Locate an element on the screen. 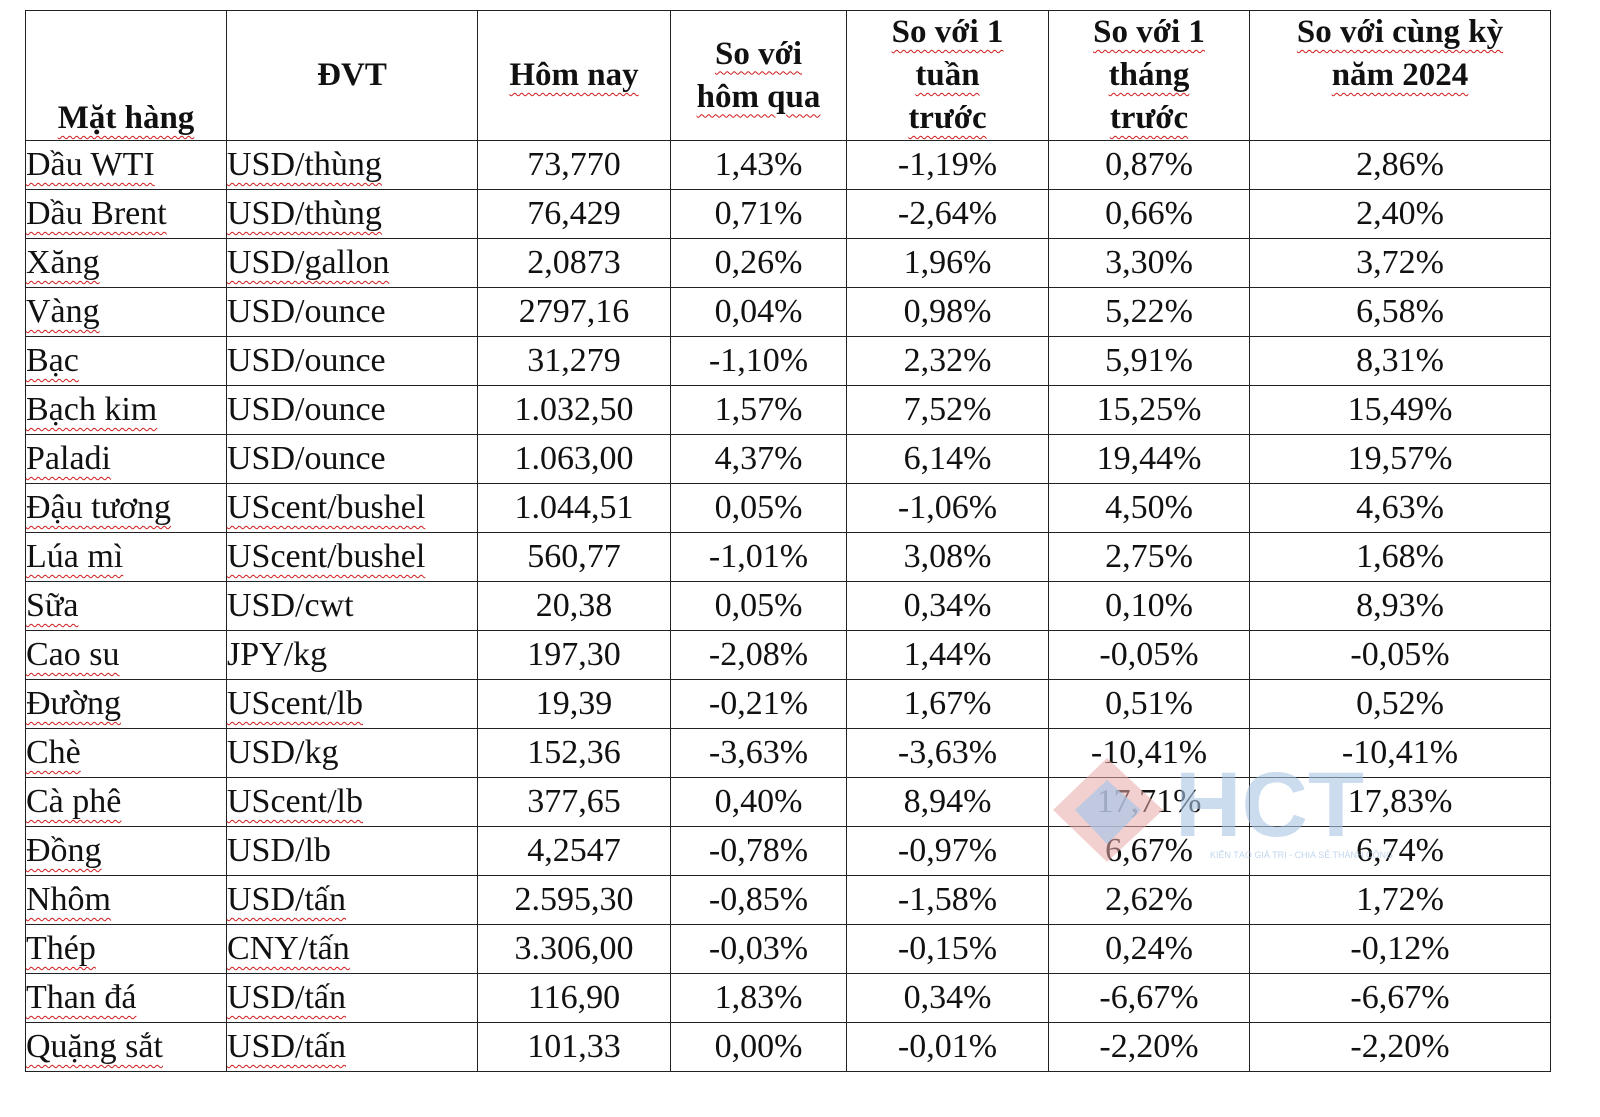 This screenshot has height=1117, width=1600. cell-today-text: 197,30 is located at coordinates (574, 654).